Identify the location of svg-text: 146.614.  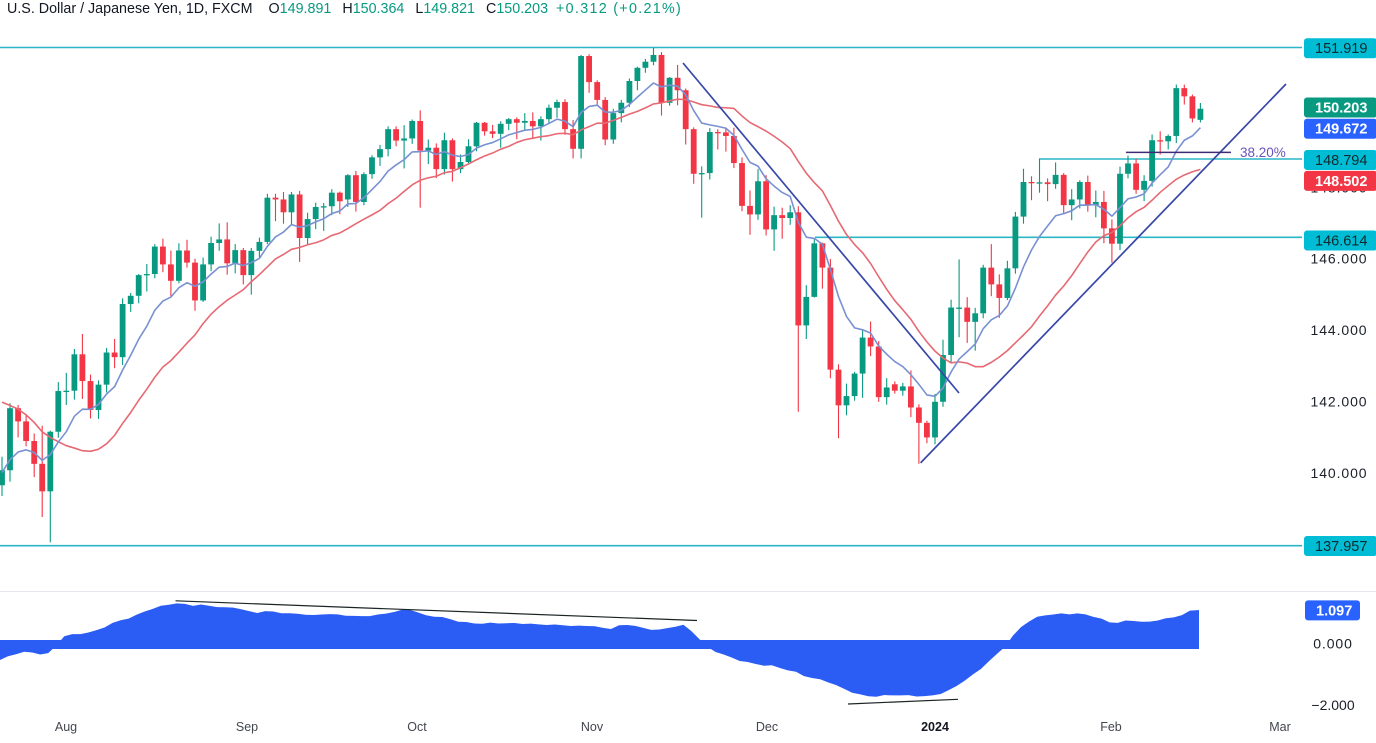
(1341, 242).